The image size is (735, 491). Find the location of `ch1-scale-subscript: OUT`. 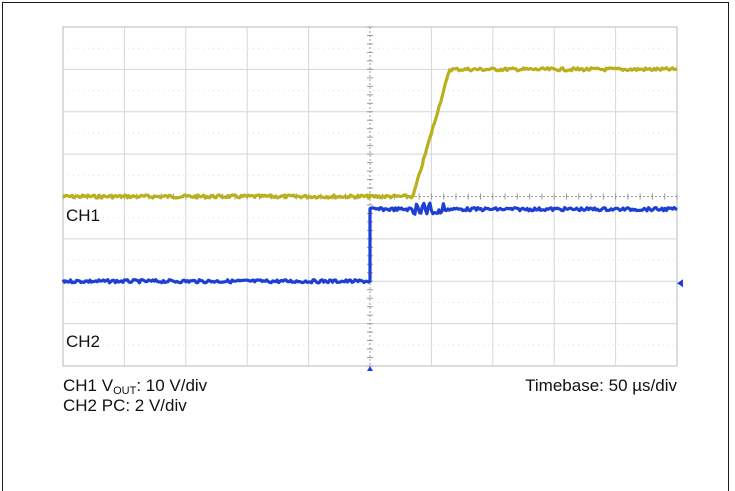

ch1-scale-subscript: OUT is located at coordinates (125, 391).